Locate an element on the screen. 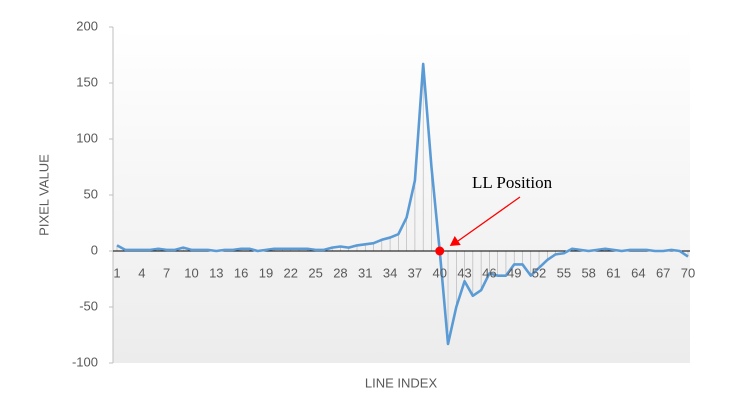 The width and height of the screenshot is (731, 400). x-tick-label: 64 is located at coordinates (638, 272).